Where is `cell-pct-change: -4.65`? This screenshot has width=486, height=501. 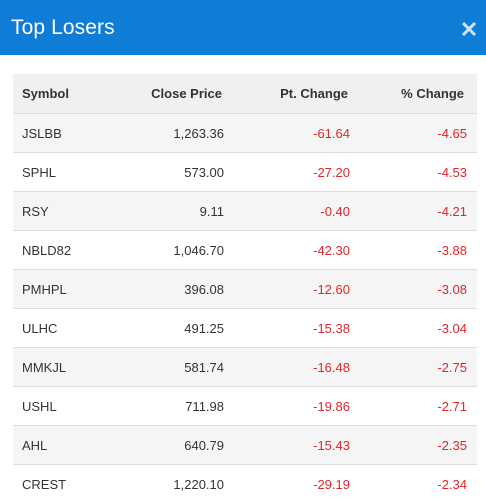
cell-pct-change: -4.65 is located at coordinates (413, 133).